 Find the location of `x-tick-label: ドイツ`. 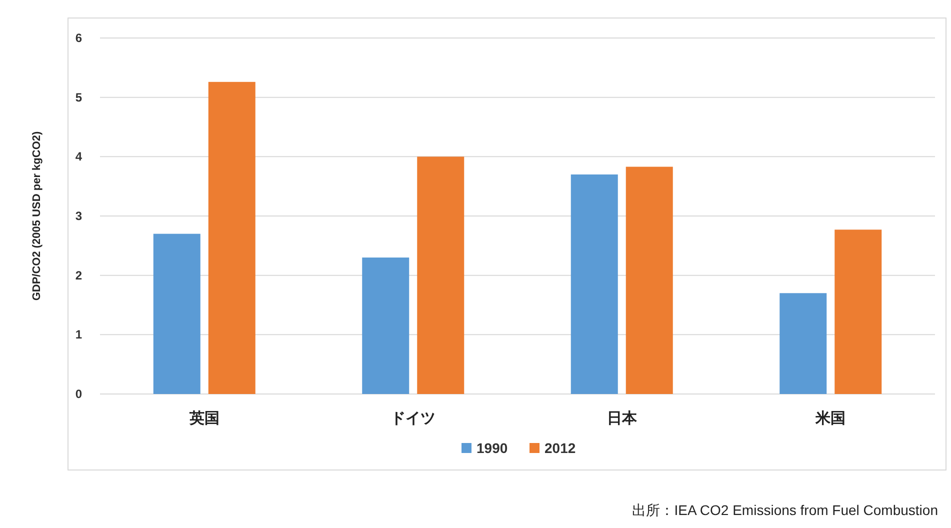

x-tick-label: ドイツ is located at coordinates (413, 418).